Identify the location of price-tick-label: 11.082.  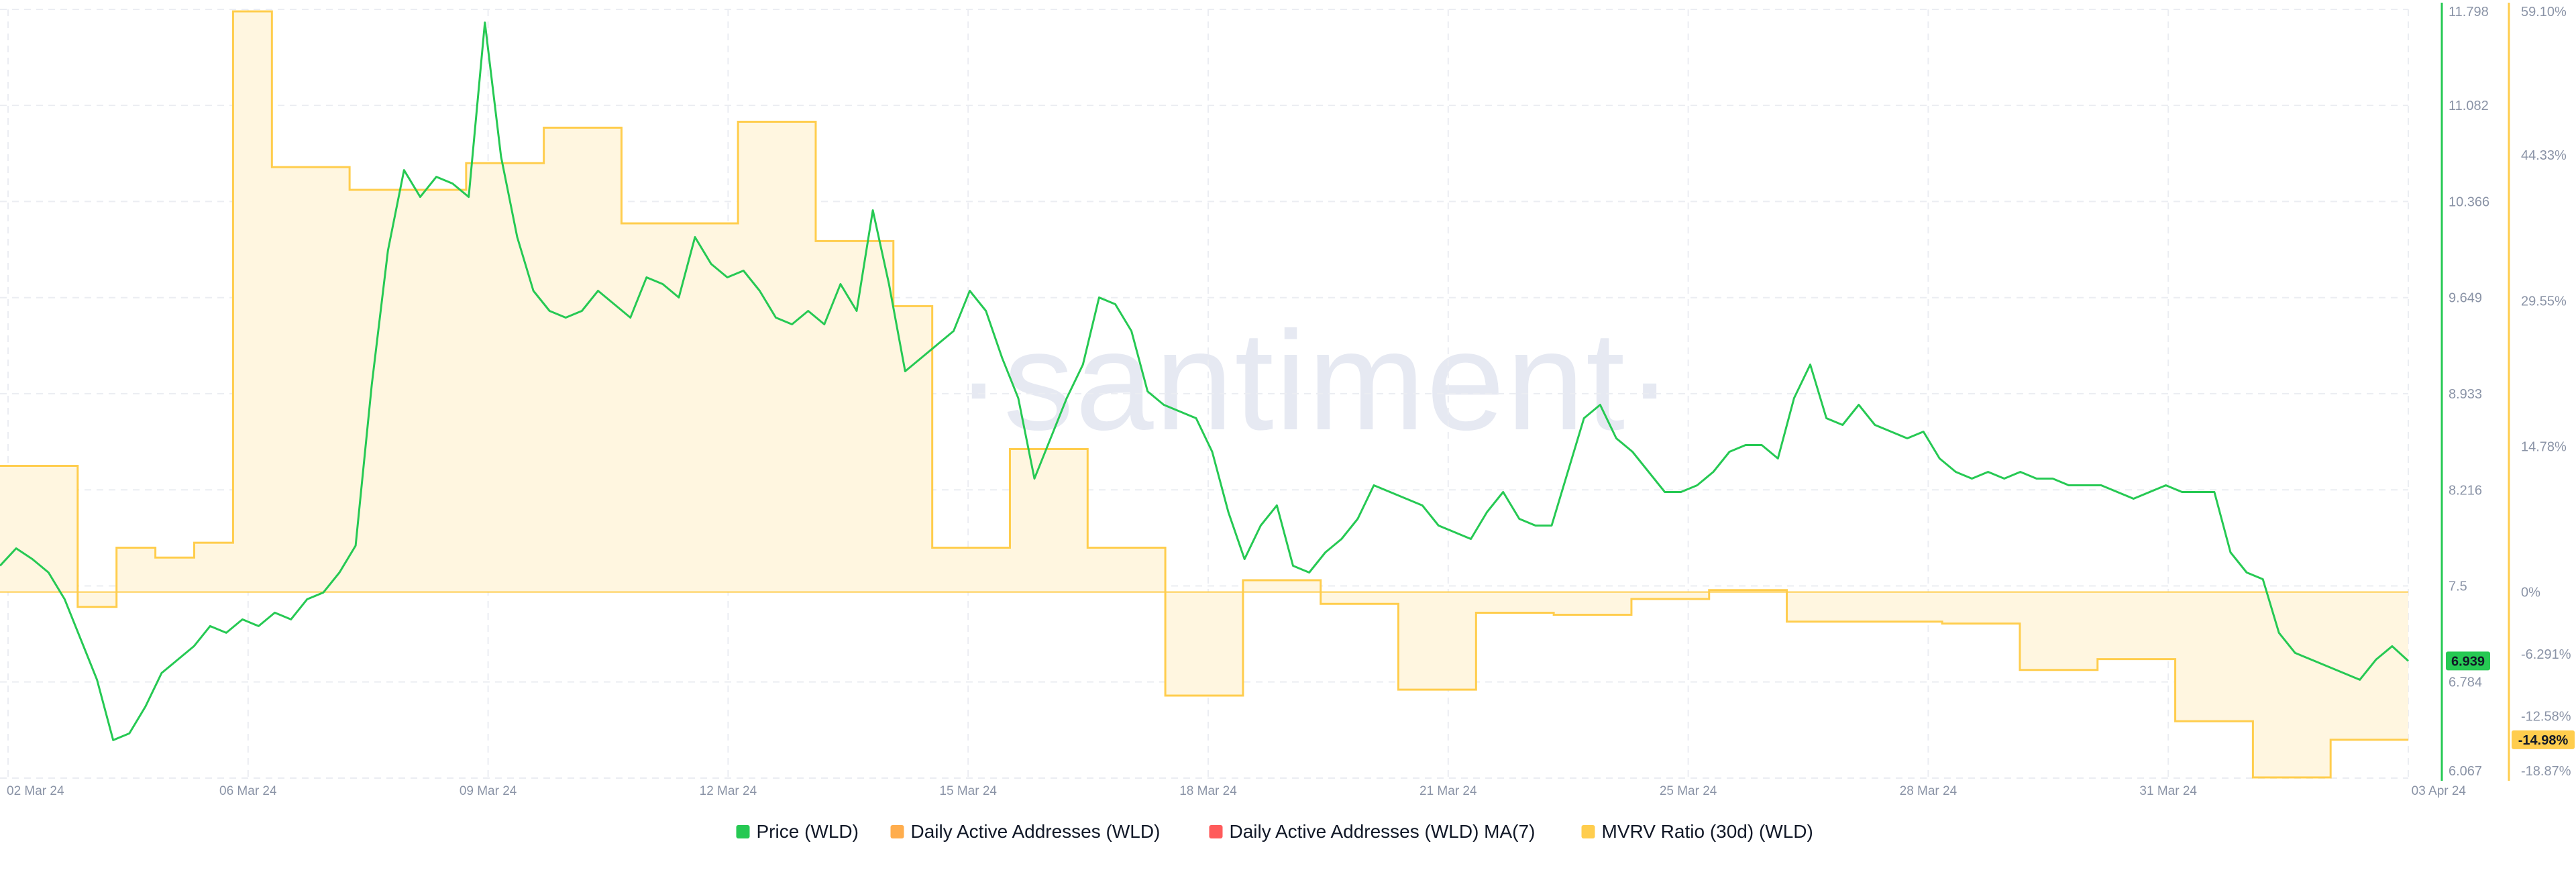
(2469, 106).